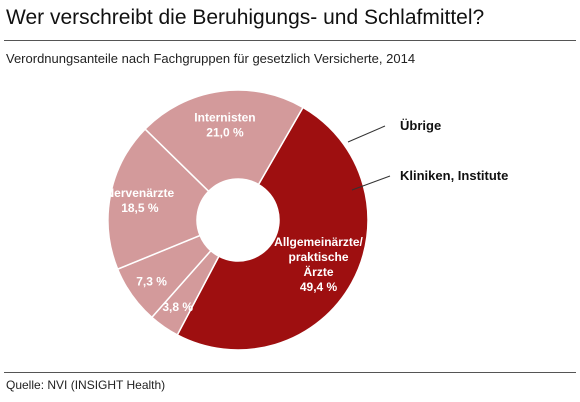 Image resolution: width=580 pixels, height=402 pixels. Describe the element at coordinates (225, 132) in the screenshot. I see `data-label-value: 21,0 %` at that location.